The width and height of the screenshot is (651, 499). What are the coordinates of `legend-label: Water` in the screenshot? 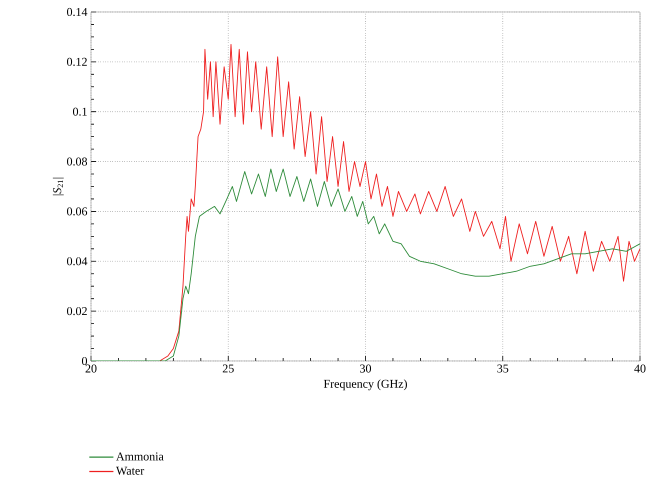 It's located at (130, 470).